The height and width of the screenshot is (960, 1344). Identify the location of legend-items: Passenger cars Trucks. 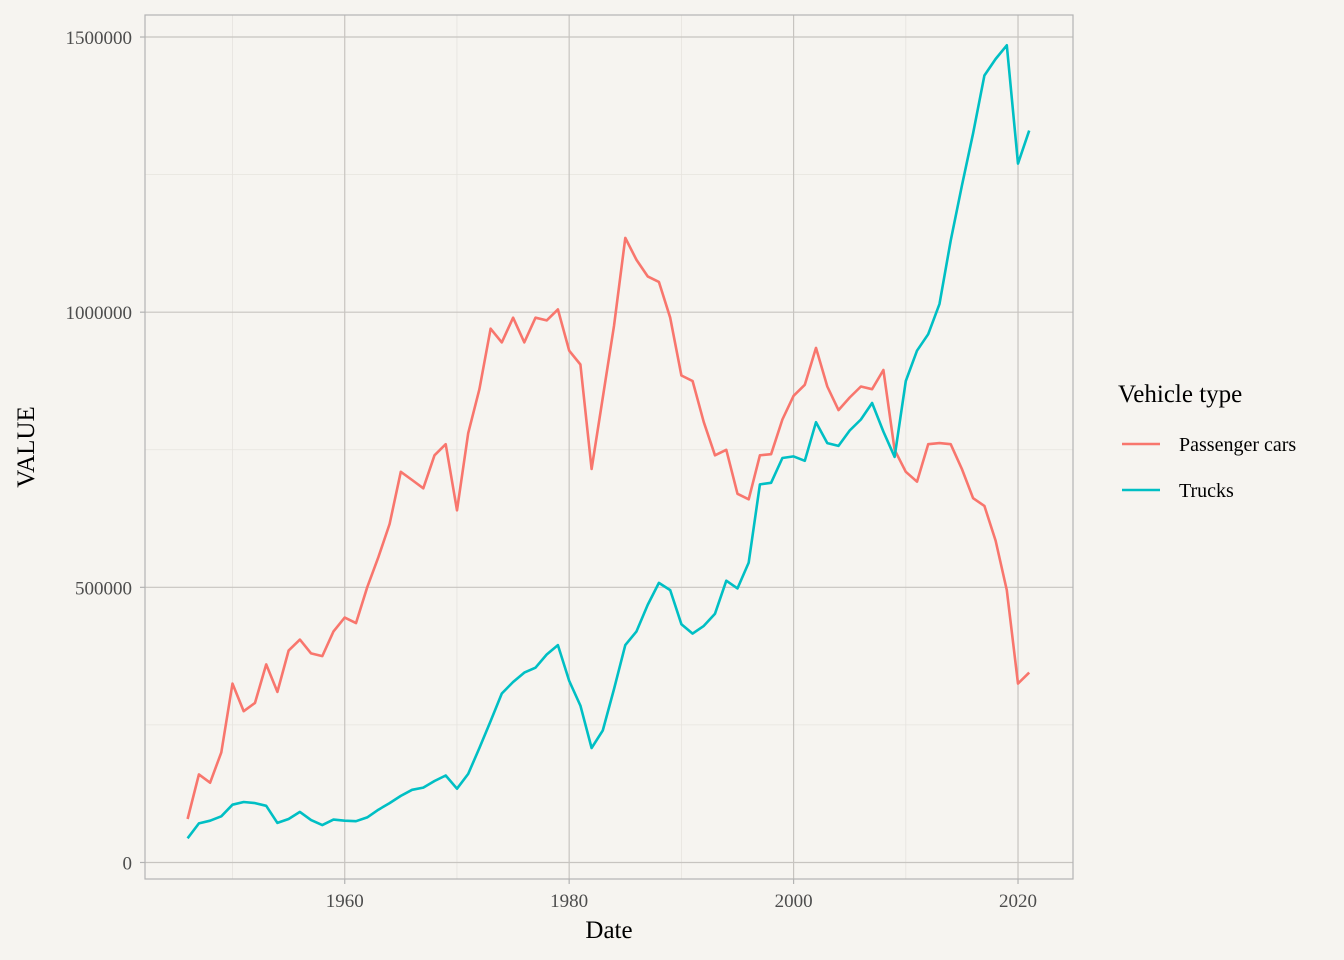
(1209, 468).